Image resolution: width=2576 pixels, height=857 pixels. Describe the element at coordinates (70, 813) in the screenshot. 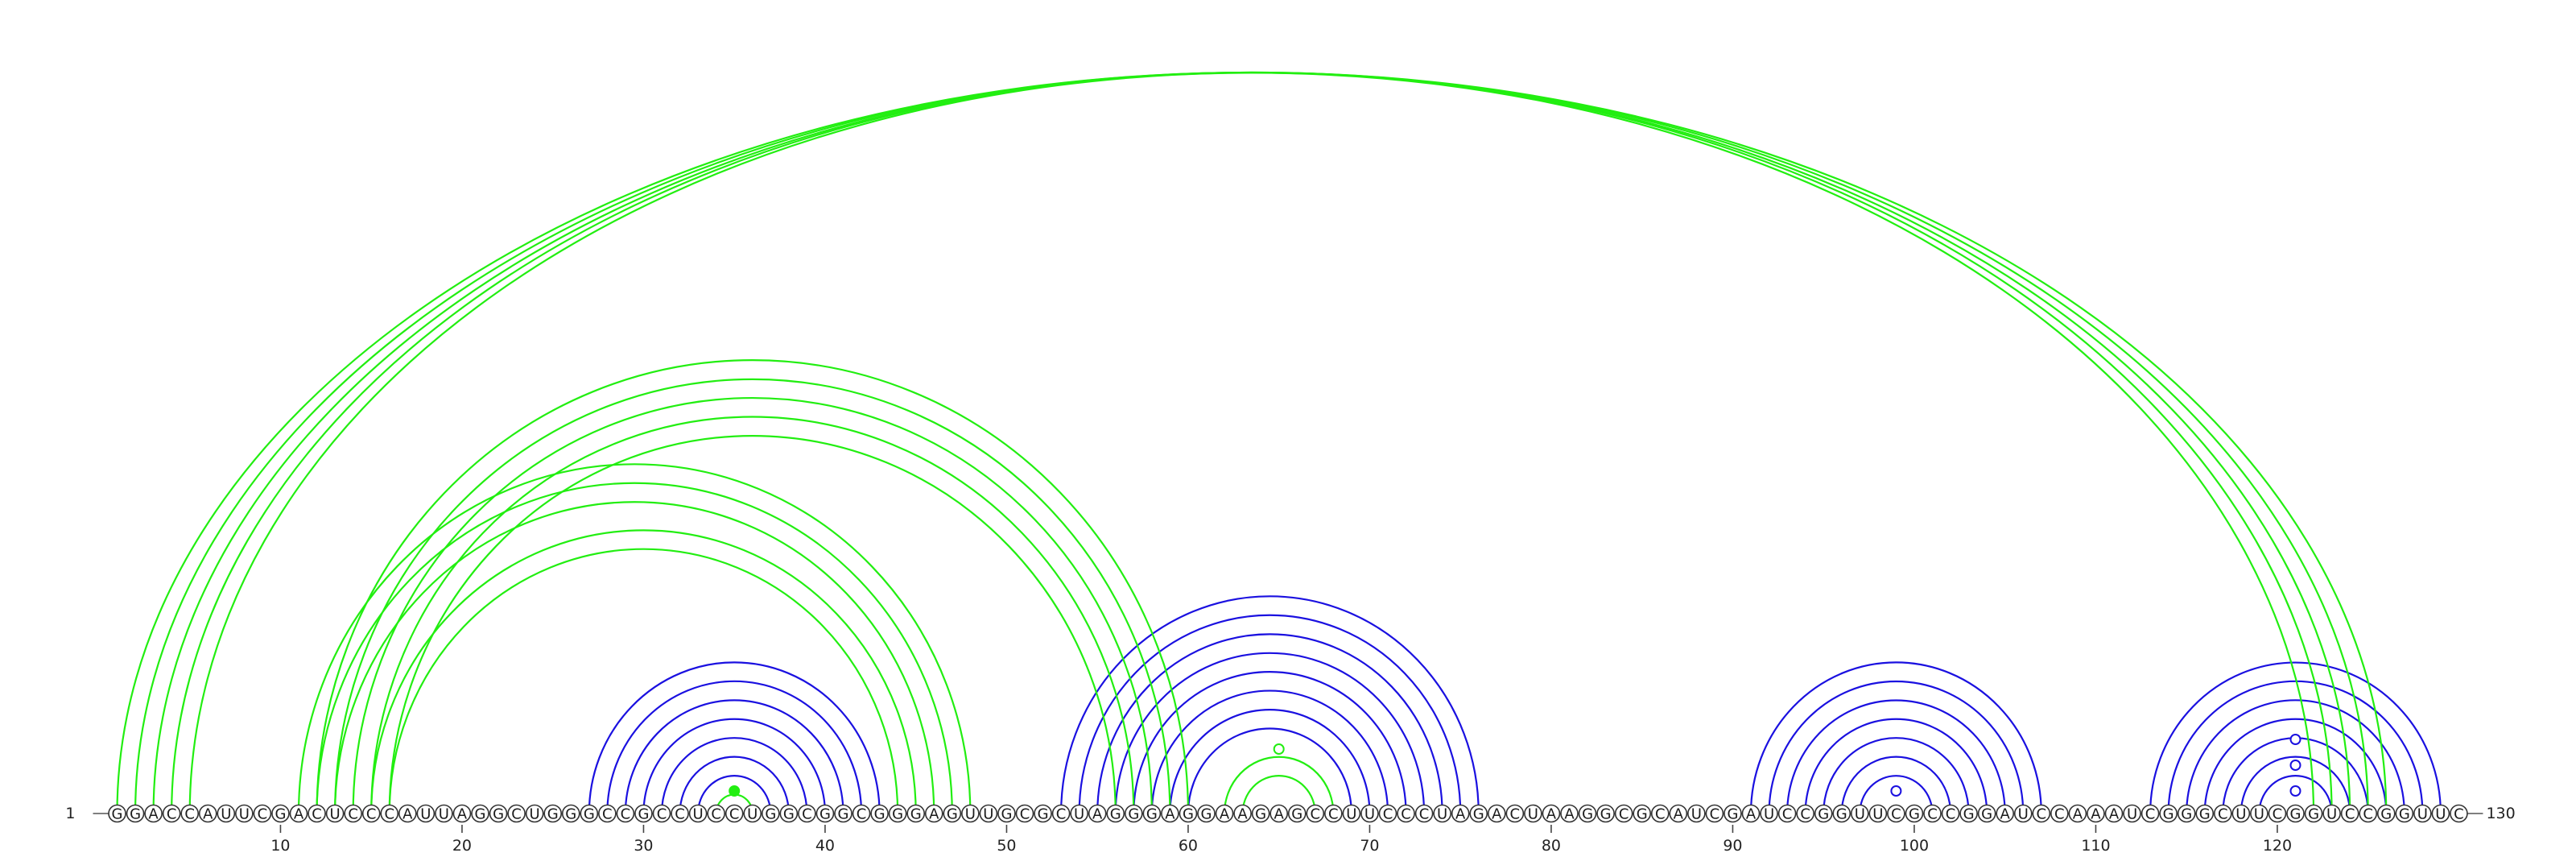

I see `start-position-label: 1` at that location.